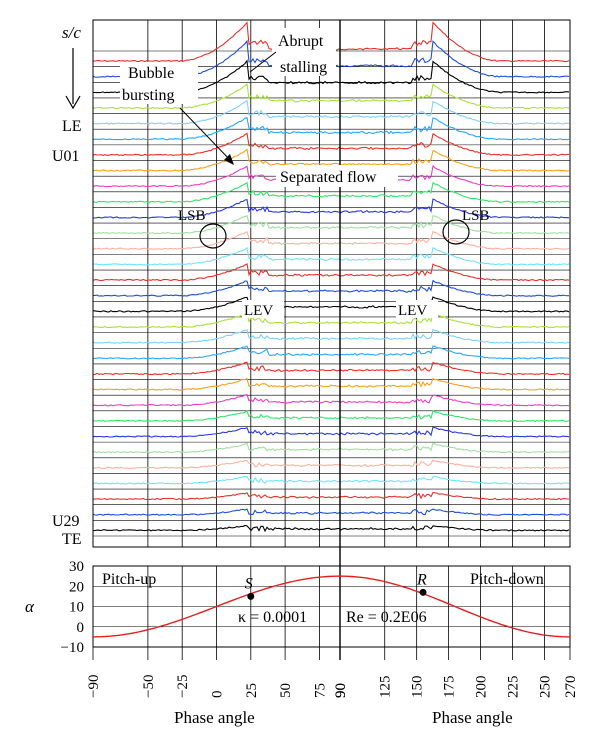  I want to click on pitch-up-label: Pitch-up, so click(129, 579).